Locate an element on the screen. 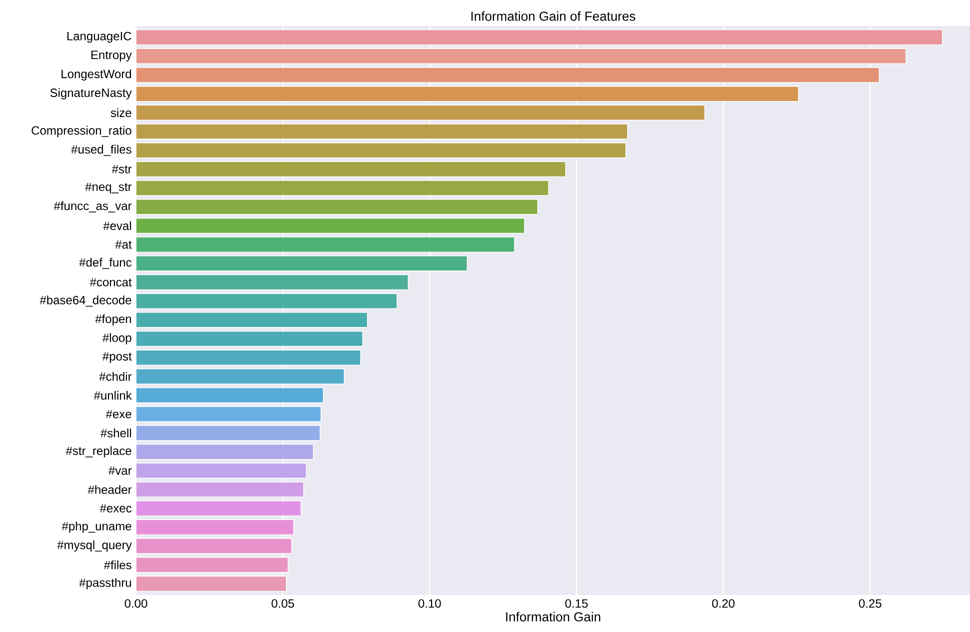 The image size is (970, 632). y-tick-label: #str is located at coordinates (122, 169).